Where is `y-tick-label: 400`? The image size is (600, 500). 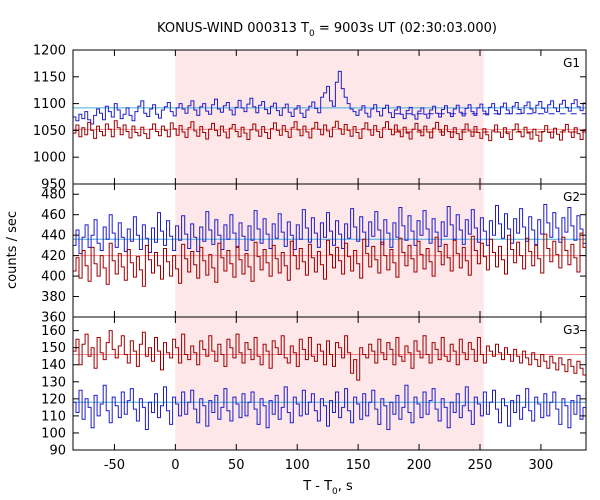
y-tick-label: 400 is located at coordinates (53, 277).